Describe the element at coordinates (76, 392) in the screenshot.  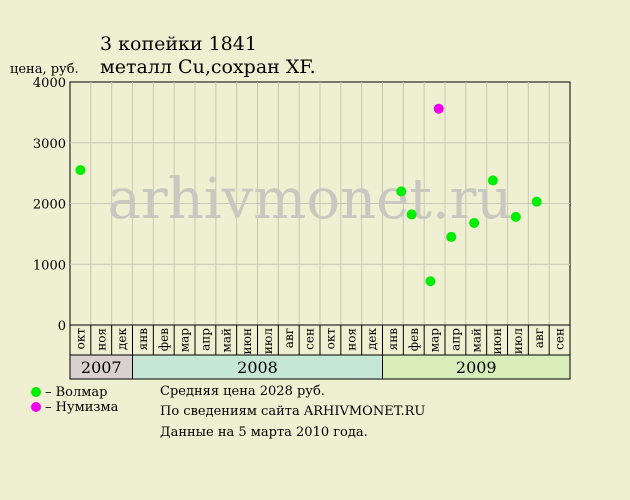
I see `legend-label-volmar: – Волмар` at that location.